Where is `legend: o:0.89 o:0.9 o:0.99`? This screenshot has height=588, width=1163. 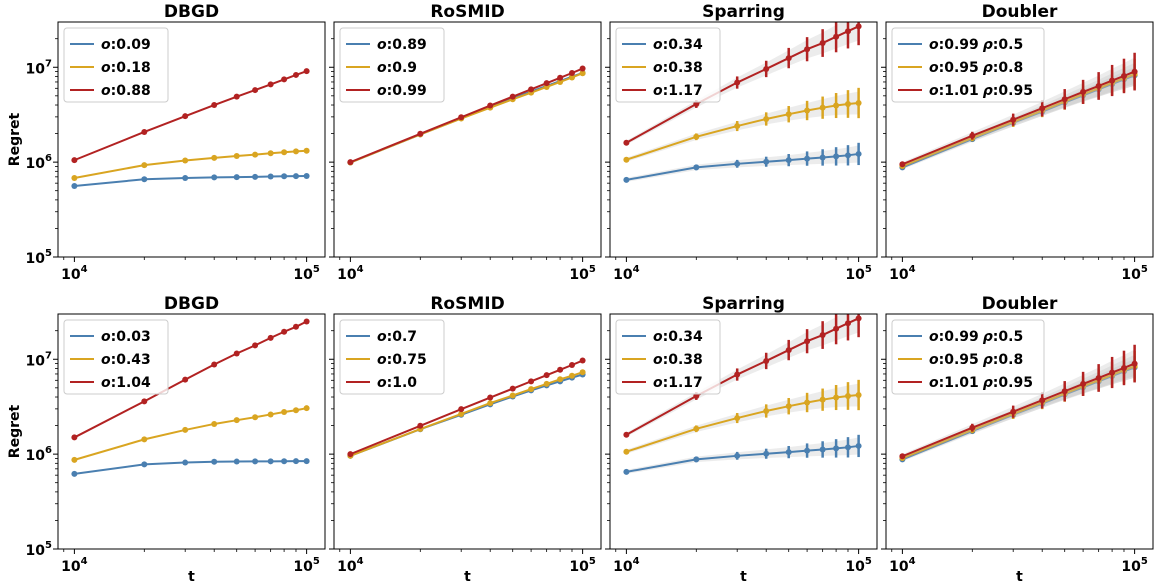 legend: o:0.89 o:0.9 o:0.99 is located at coordinates (392, 65).